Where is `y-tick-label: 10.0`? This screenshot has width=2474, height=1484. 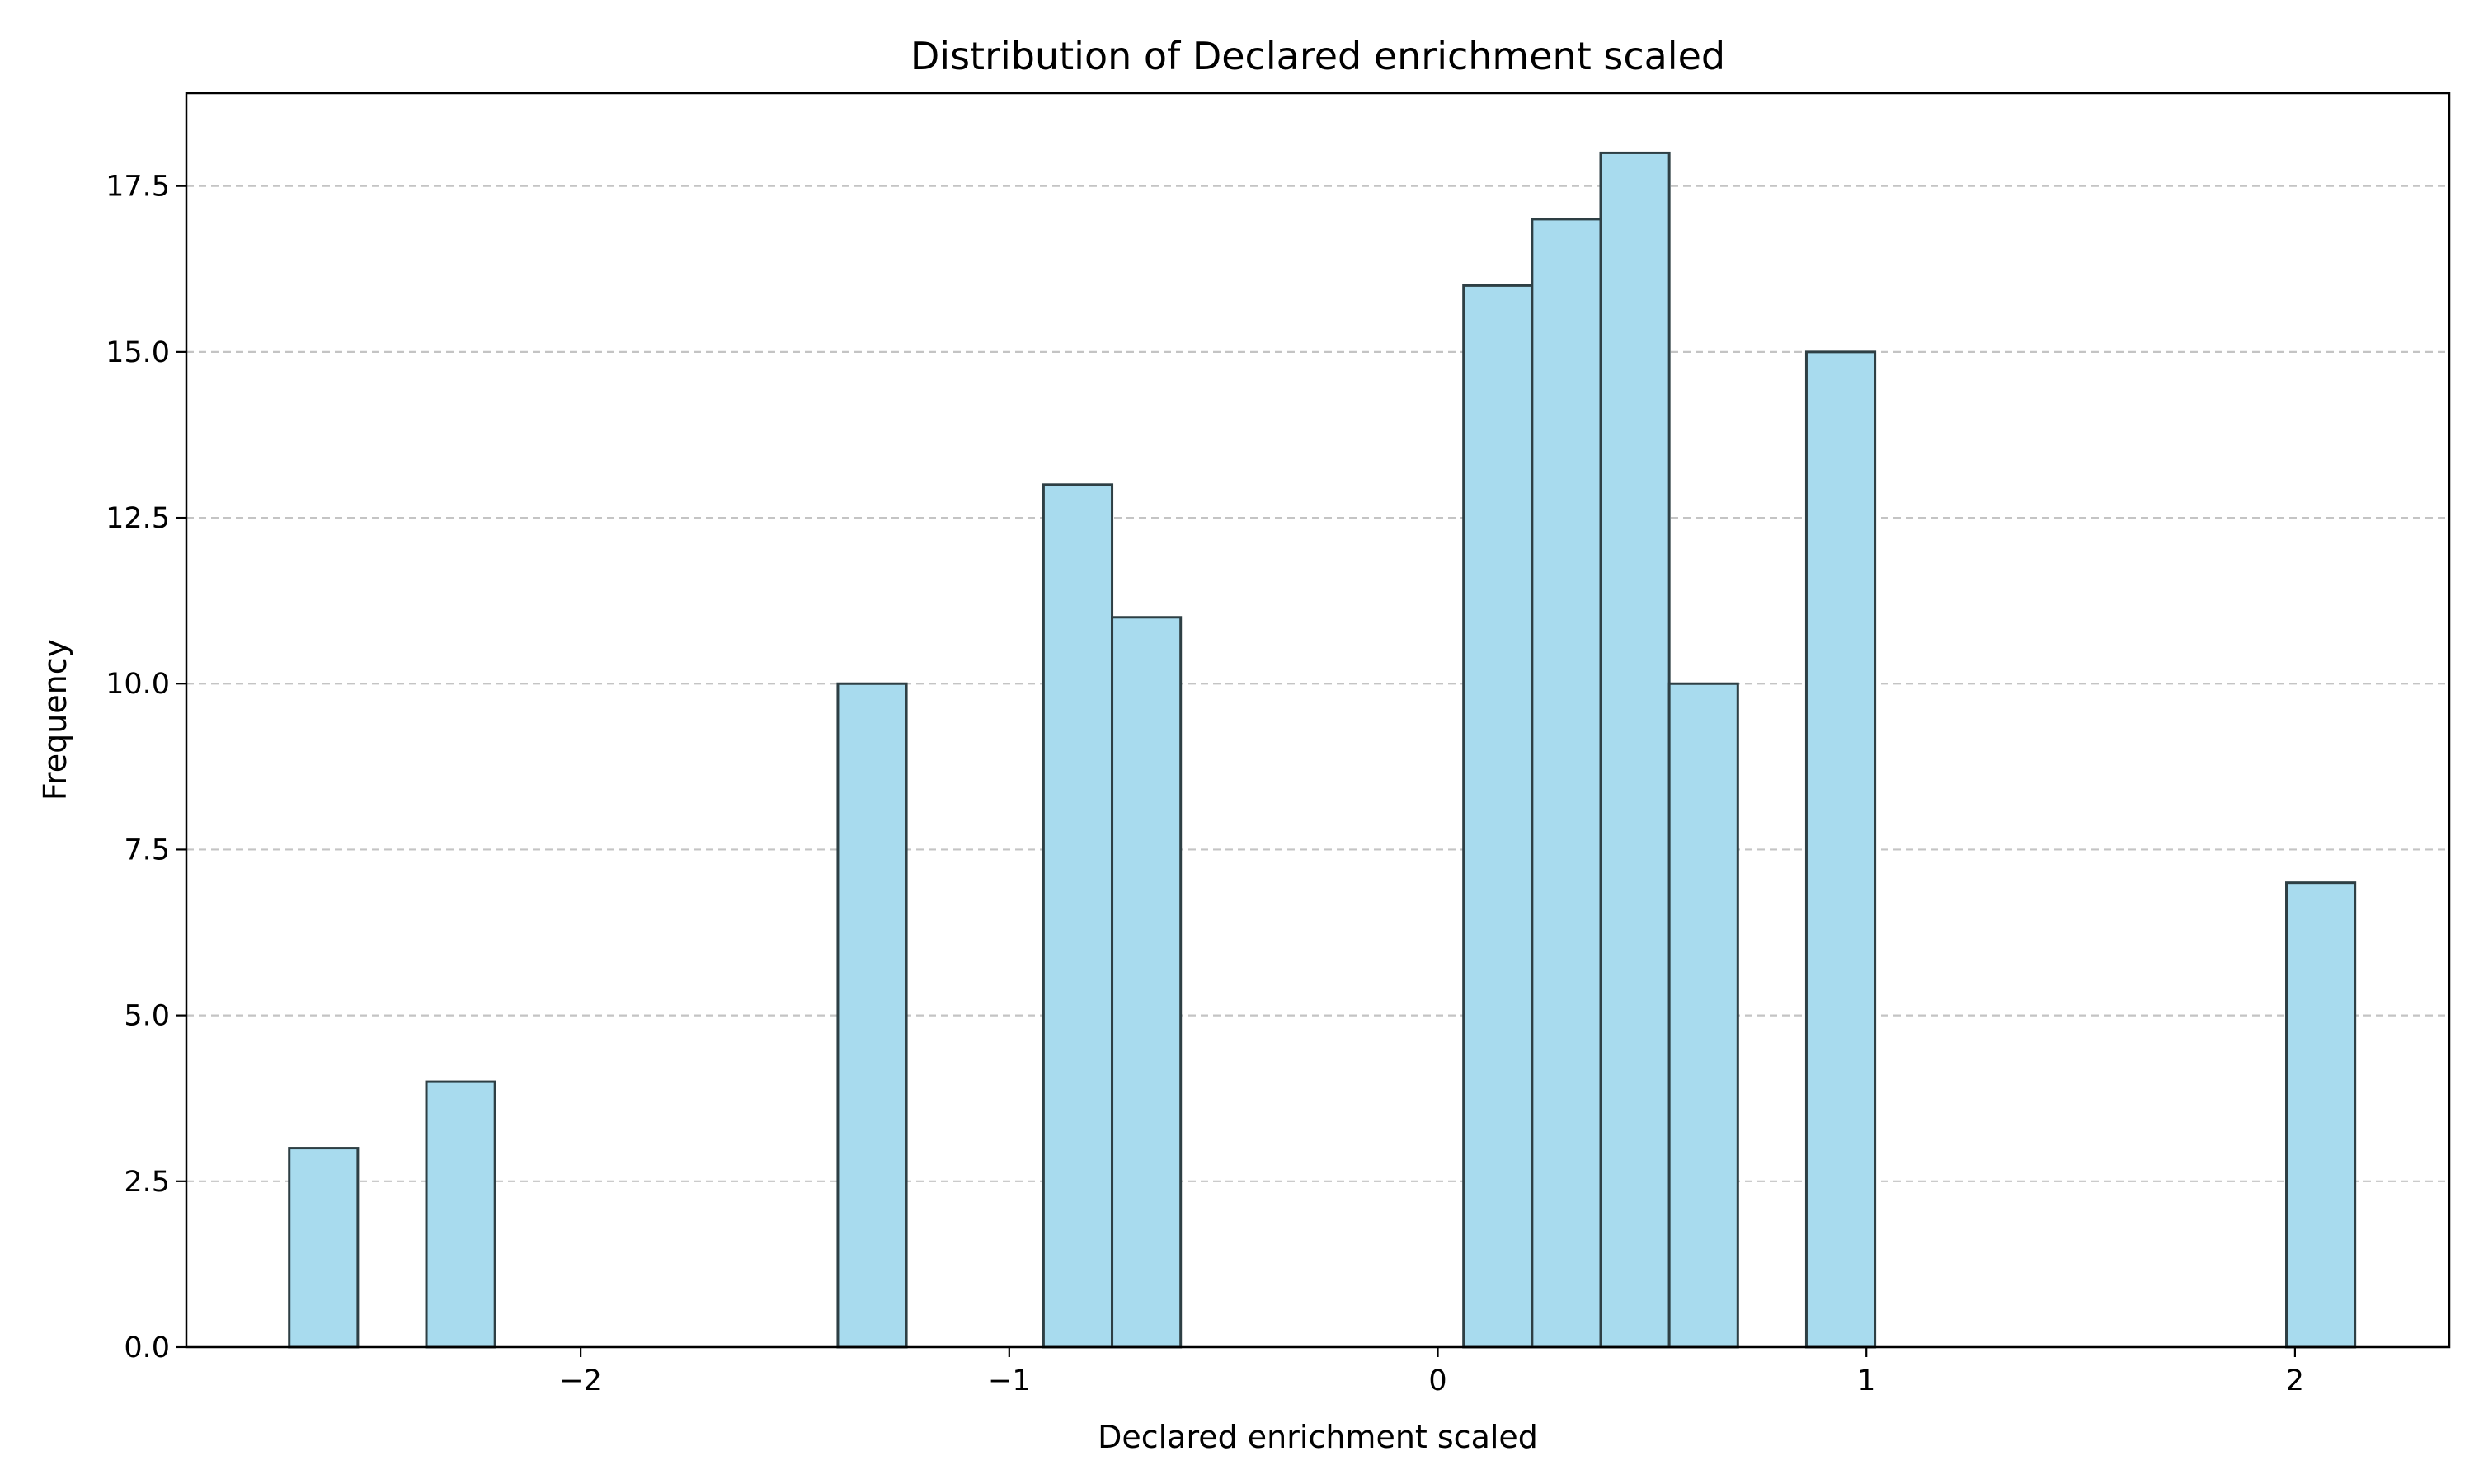 y-tick-label: 10.0 is located at coordinates (138, 684).